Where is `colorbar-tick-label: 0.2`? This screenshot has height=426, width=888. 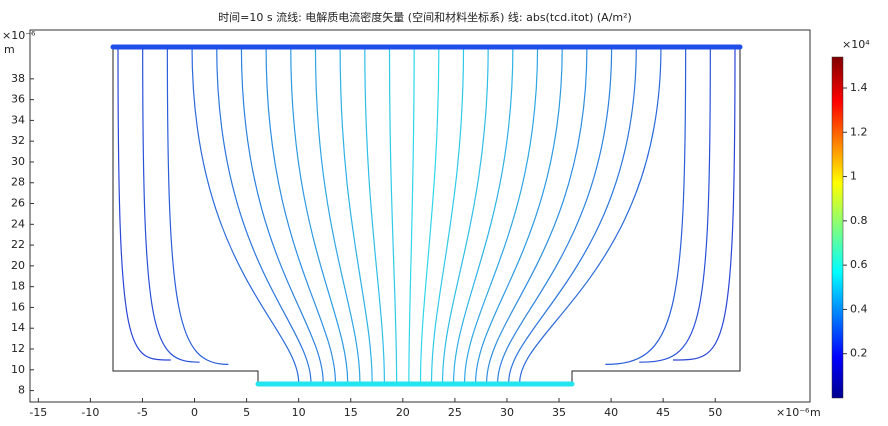
colorbar-tick-label: 0.2 is located at coordinates (859, 353).